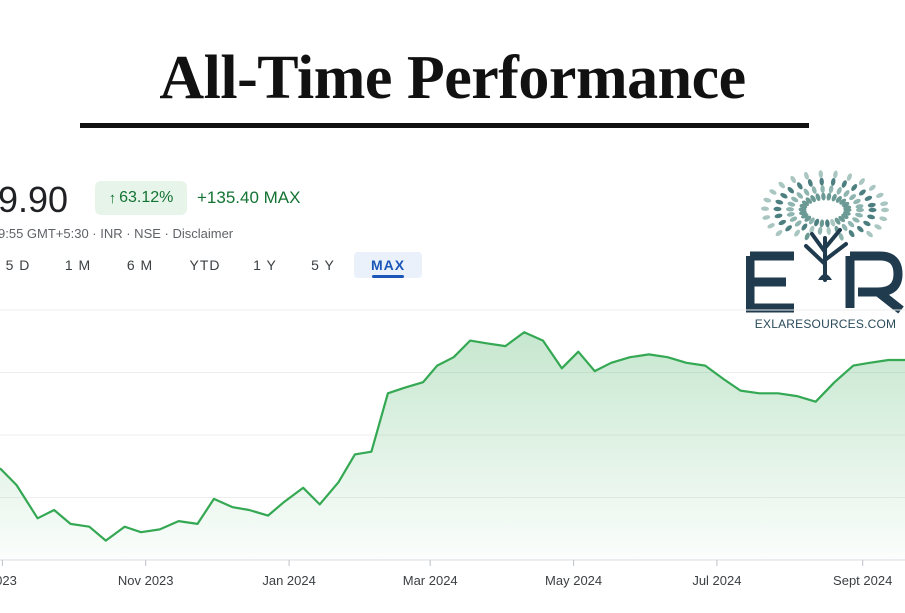 Image resolution: width=905 pixels, height=613 pixels. I want to click on x-tick-label: Sept 2024, so click(862, 580).